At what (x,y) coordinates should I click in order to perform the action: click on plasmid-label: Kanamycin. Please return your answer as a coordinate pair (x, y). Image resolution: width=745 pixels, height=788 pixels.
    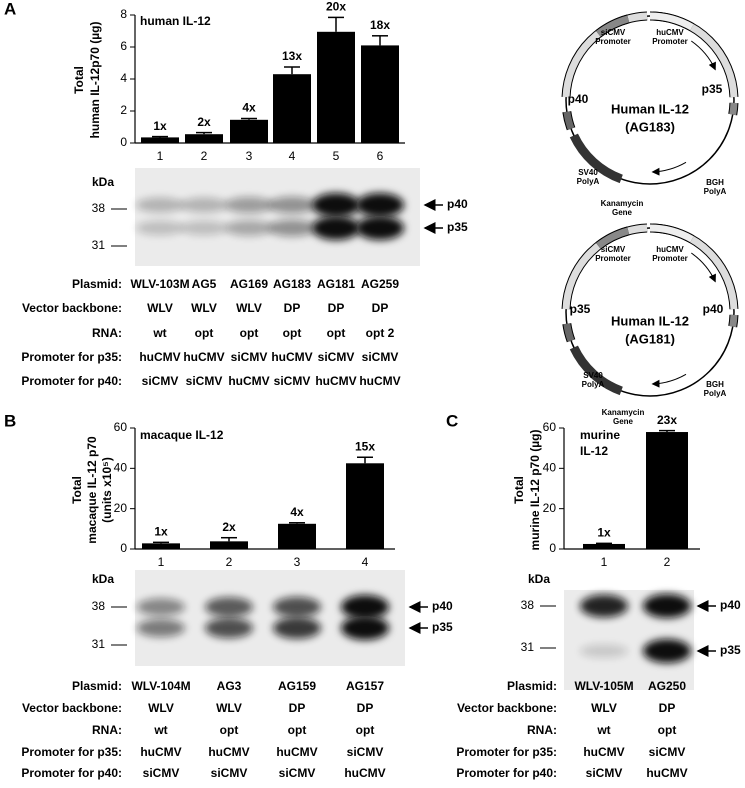
    Looking at the image, I should click on (622, 203).